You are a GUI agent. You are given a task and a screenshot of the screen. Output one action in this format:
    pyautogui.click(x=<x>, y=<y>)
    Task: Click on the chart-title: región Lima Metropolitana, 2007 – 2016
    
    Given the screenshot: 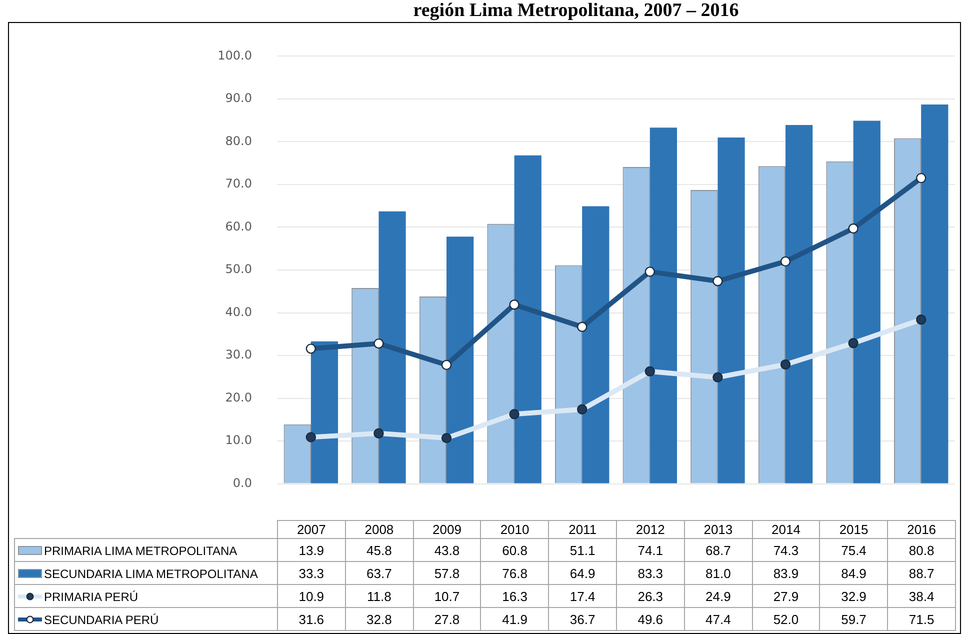 What is the action you would take?
    pyautogui.click(x=576, y=11)
    